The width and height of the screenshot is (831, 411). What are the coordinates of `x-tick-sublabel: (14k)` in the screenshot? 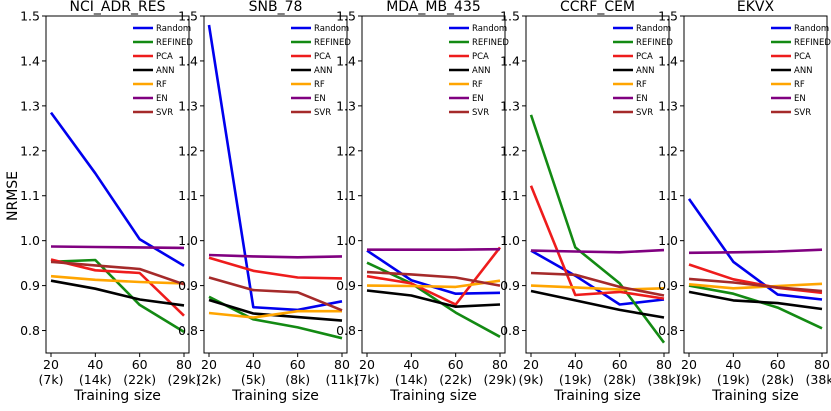 It's located at (411, 379).